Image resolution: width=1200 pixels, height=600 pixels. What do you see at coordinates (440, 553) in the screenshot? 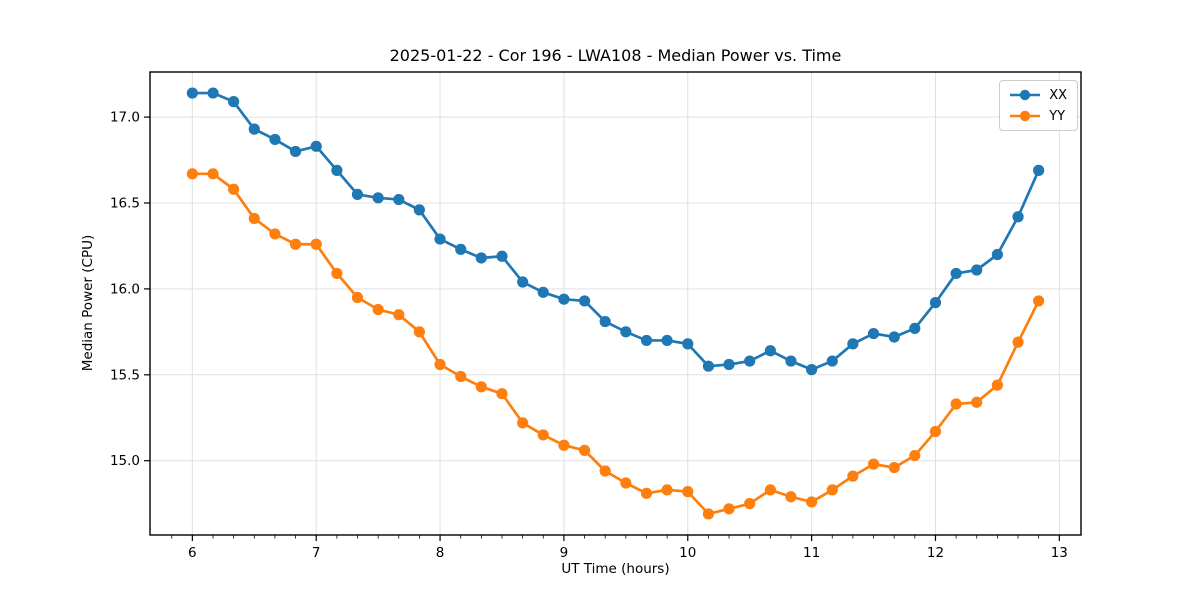
I see `x-tick-label: 8` at bounding box center [440, 553].